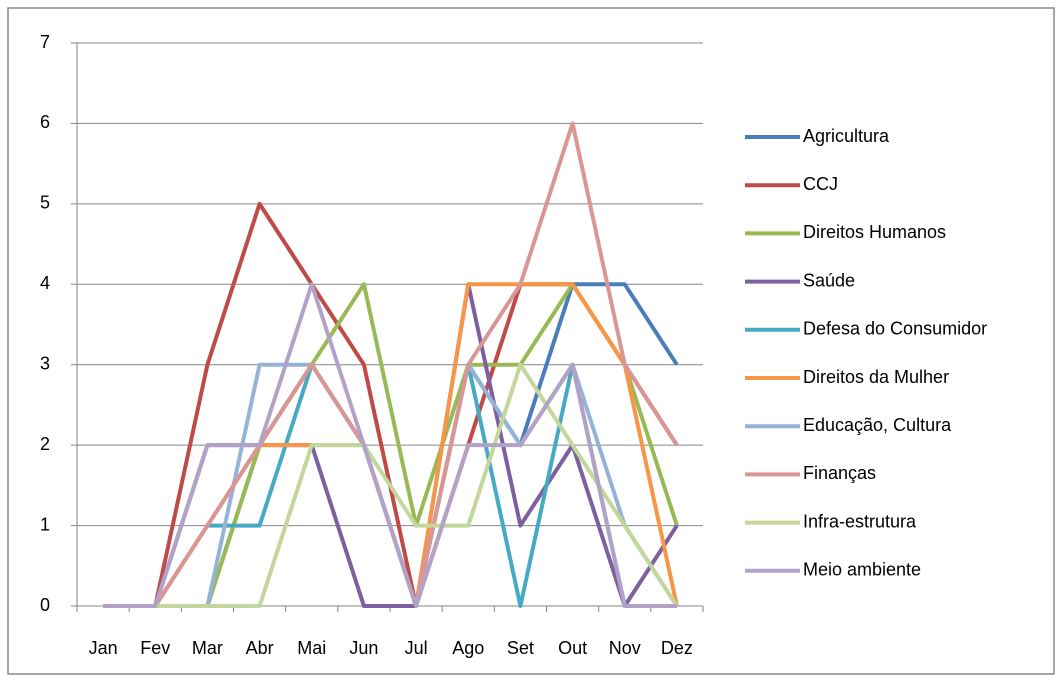 The width and height of the screenshot is (1063, 682). What do you see at coordinates (45, 42) in the screenshot?
I see `y-tick-label: 7` at bounding box center [45, 42].